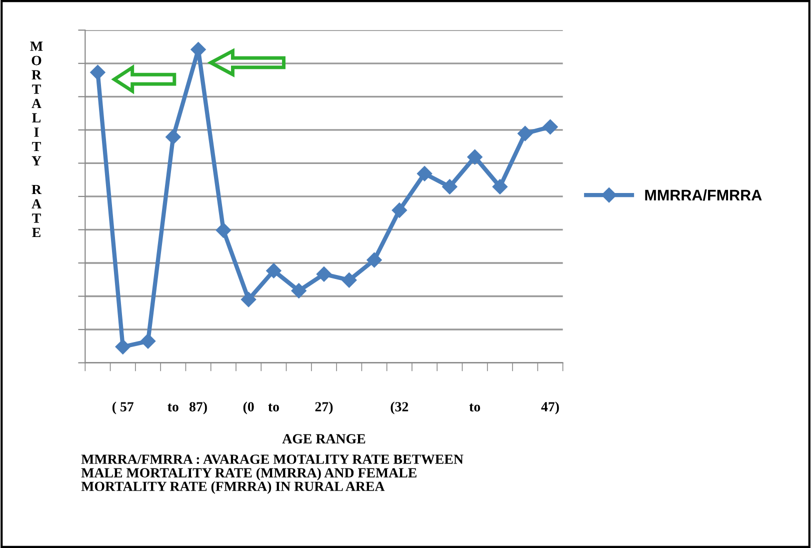 The height and width of the screenshot is (548, 811). I want to click on text: MORTALITY RATE, so click(36, 140).